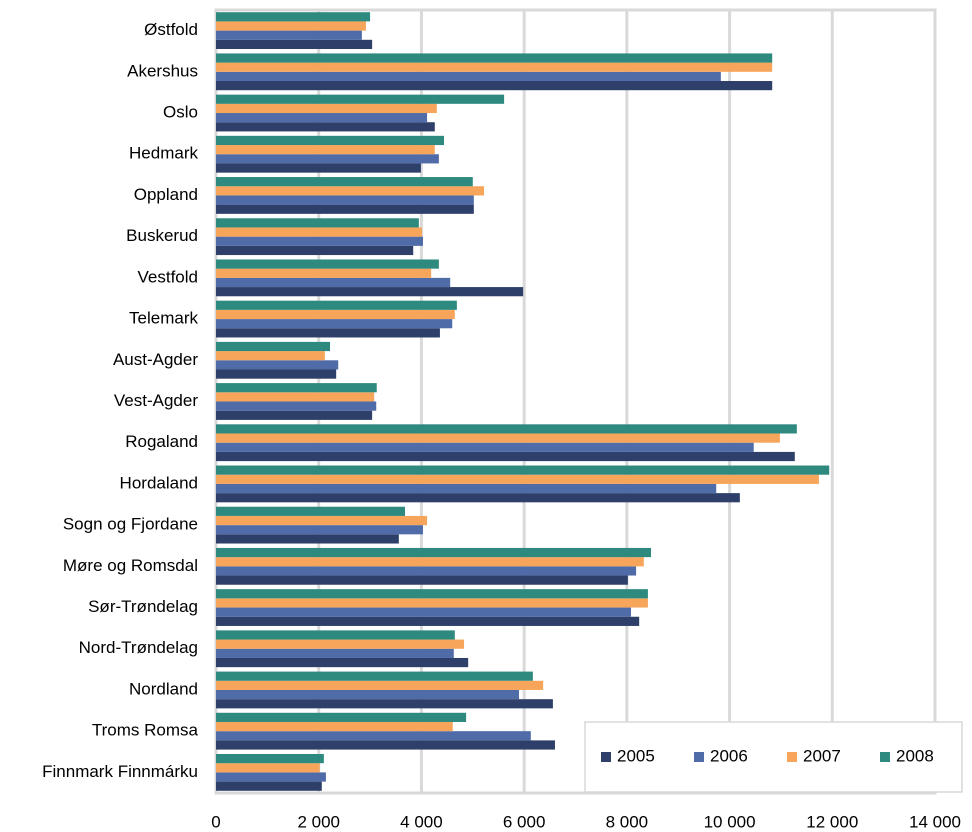  I want to click on y-tick-label: Oppland, so click(166, 194).